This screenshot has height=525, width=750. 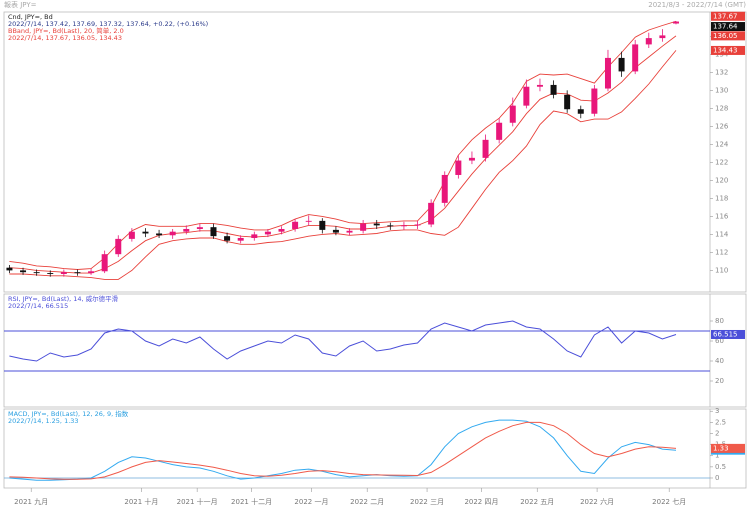 I want to click on legend-title: Cnd, JPY=, Bd, so click(x=30, y=17).